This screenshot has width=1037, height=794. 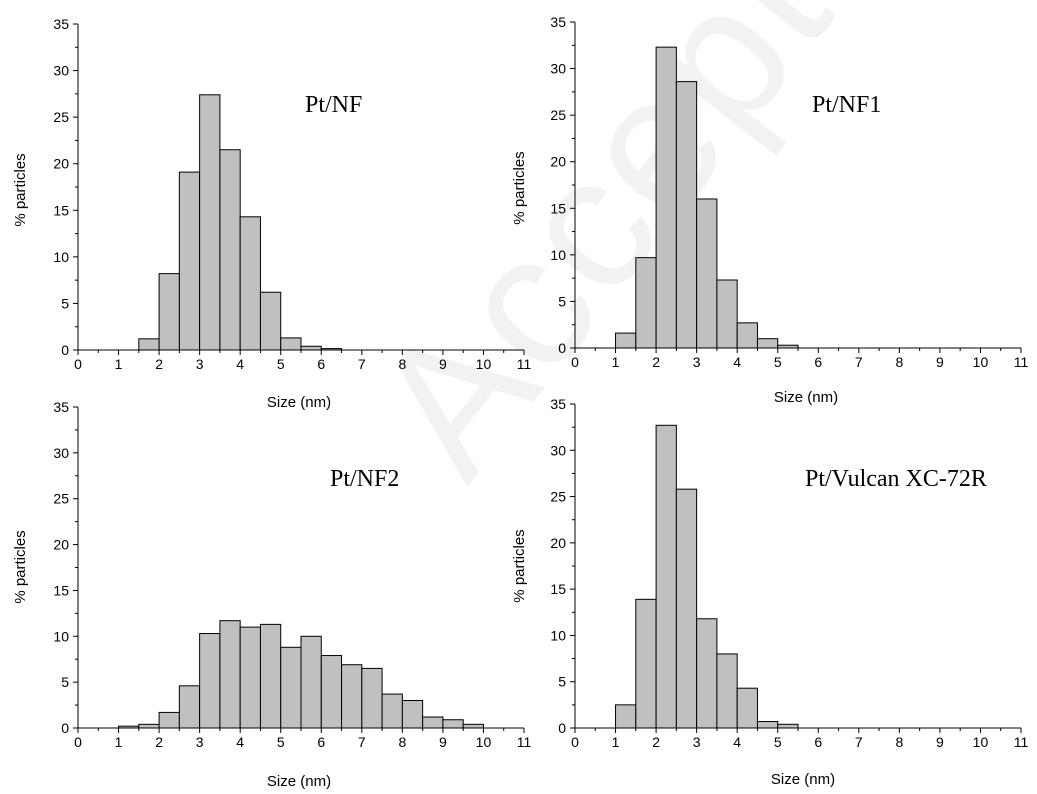 What do you see at coordinates (558, 497) in the screenshot?
I see `y-tick-label: 25` at bounding box center [558, 497].